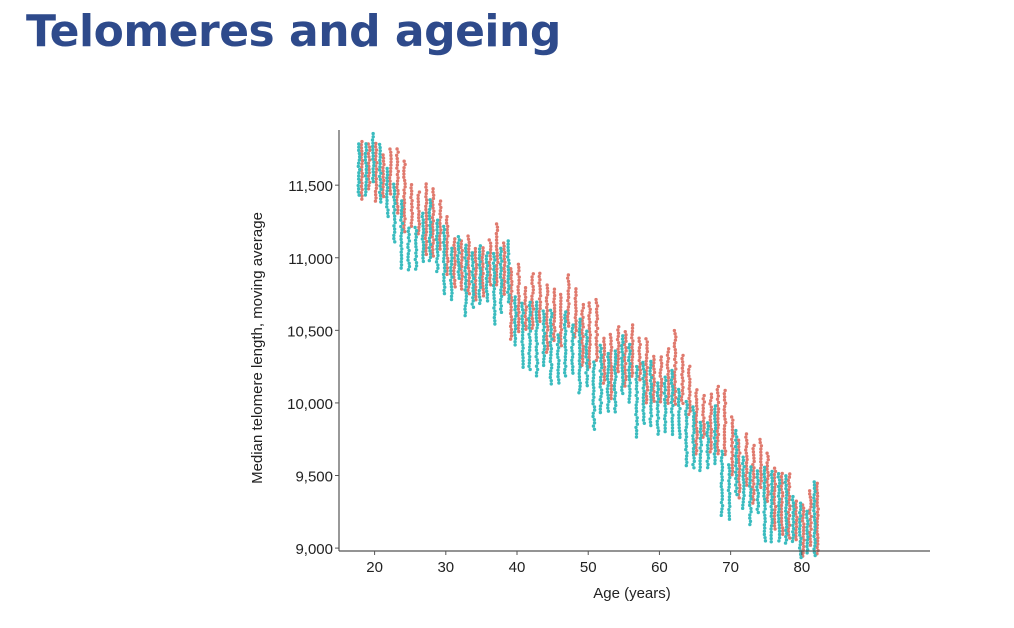  I want to click on x-tick-label: 70, so click(730, 567).